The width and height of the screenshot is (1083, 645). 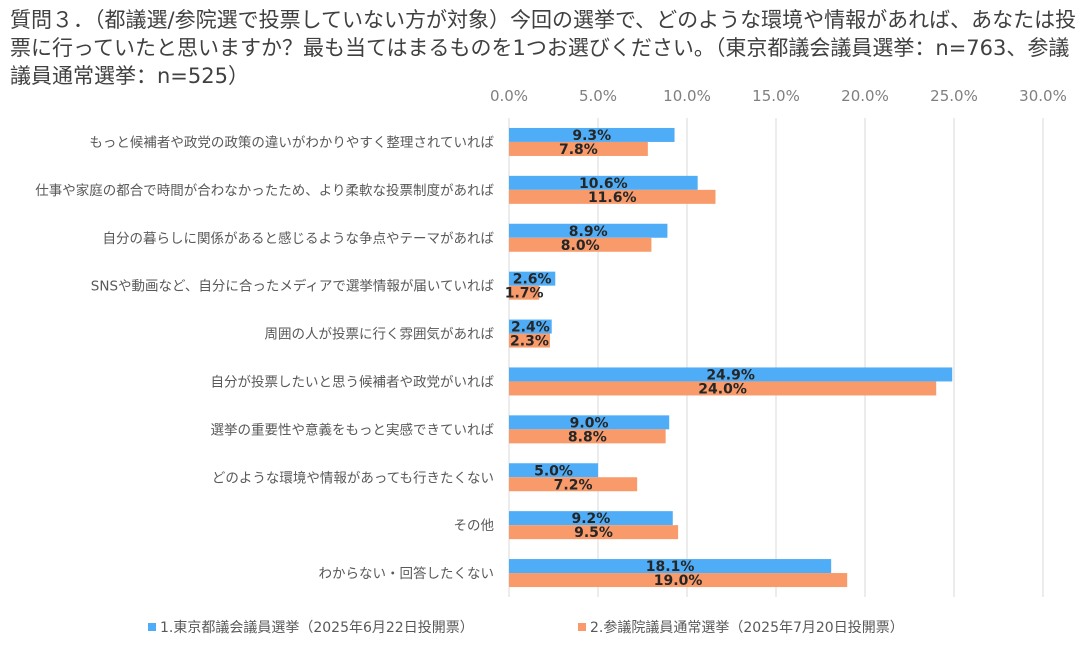 I want to click on data-label-series2: 19.0%, so click(x=678, y=581).